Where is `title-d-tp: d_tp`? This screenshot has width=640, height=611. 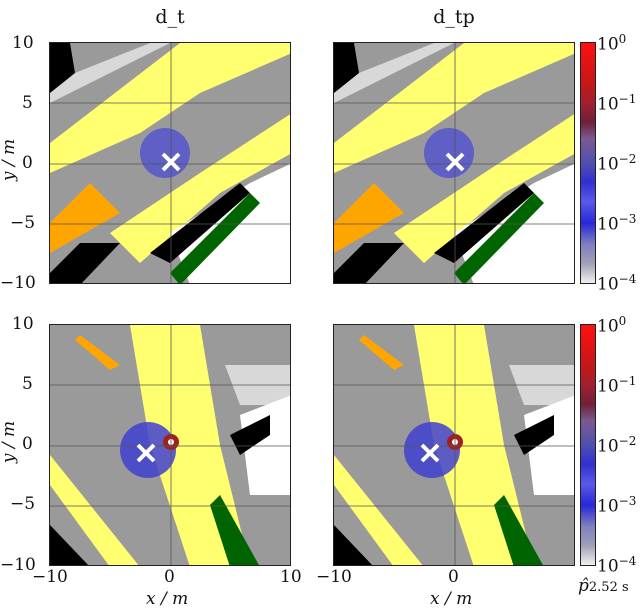 title-d-tp: d_tp is located at coordinates (454, 17).